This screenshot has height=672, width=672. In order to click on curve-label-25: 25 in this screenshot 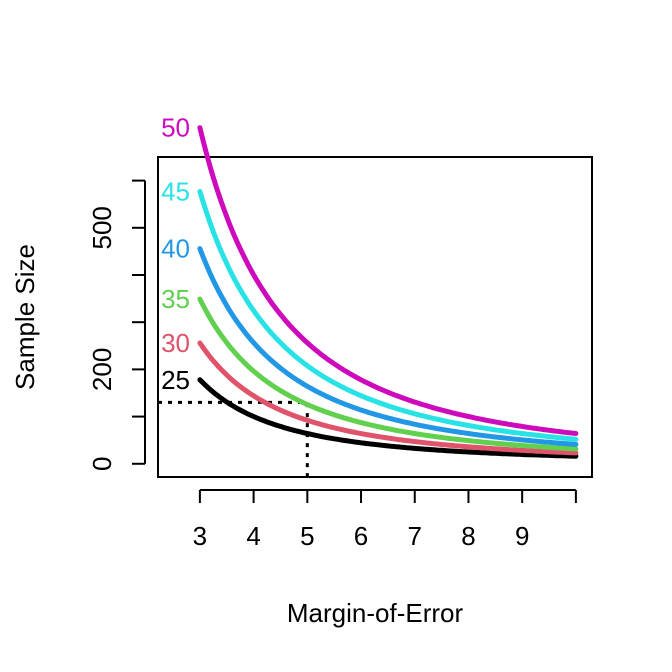, I will do `click(175, 380)`.